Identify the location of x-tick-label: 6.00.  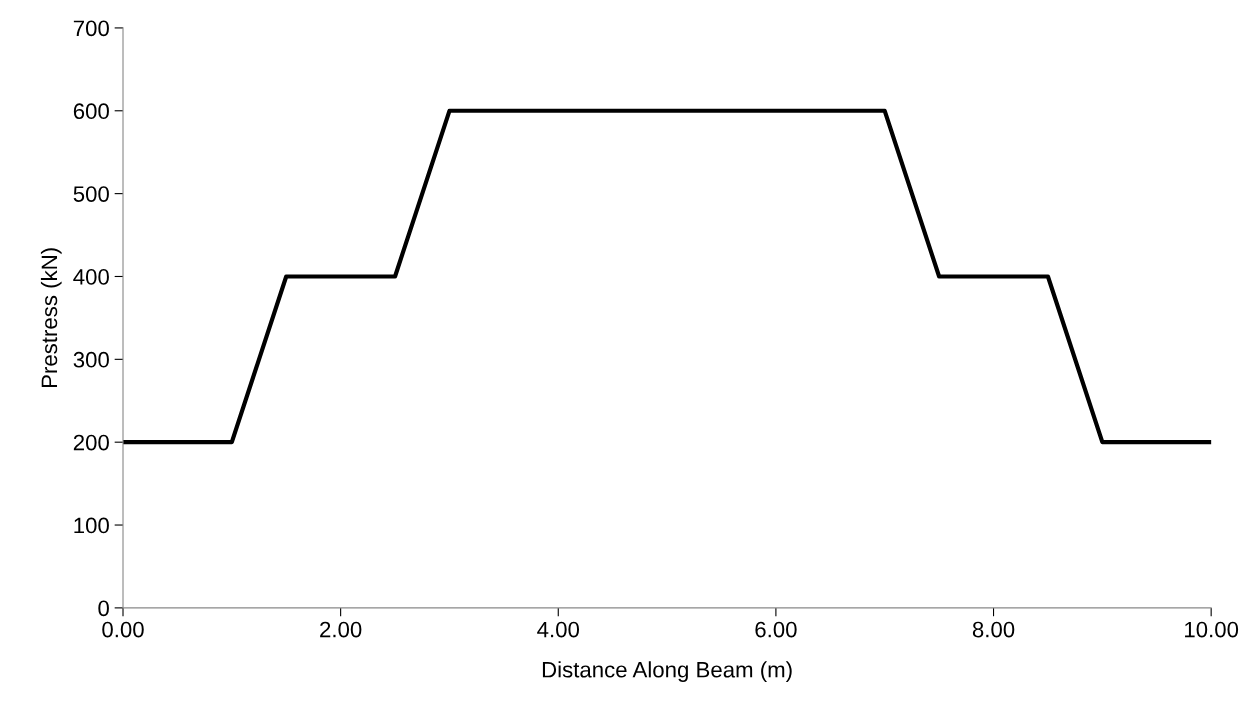
(776, 629).